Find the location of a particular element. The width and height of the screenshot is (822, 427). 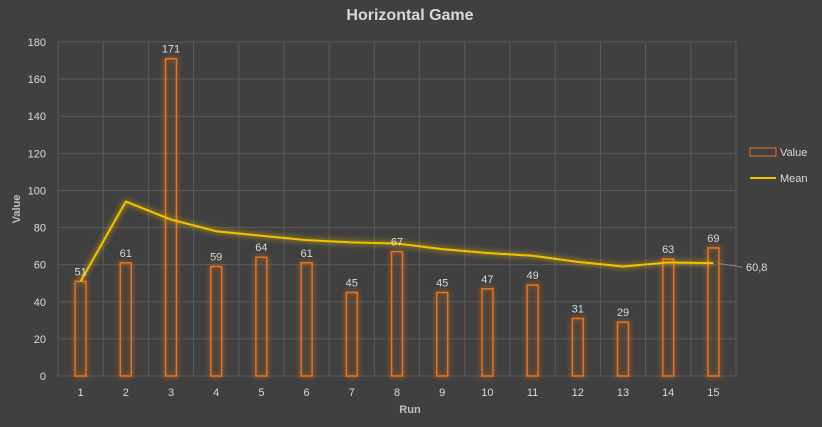

x-tick-label: 4 is located at coordinates (216, 393).